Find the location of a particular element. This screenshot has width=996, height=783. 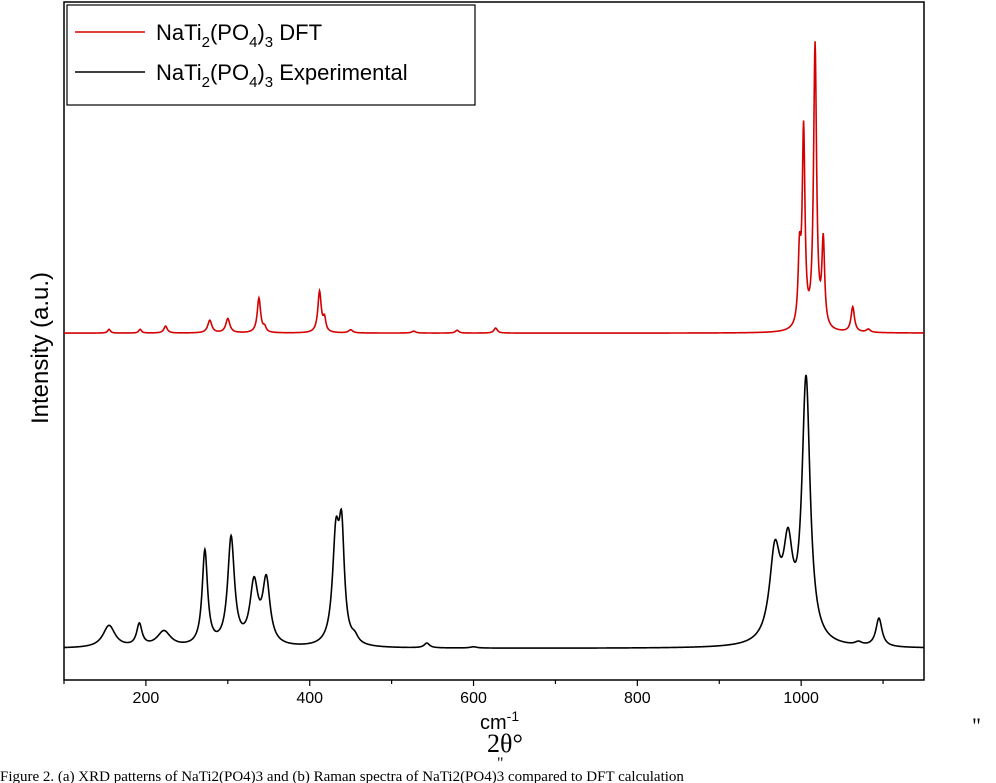

stray-two-theta: 2θ° is located at coordinates (505, 743).